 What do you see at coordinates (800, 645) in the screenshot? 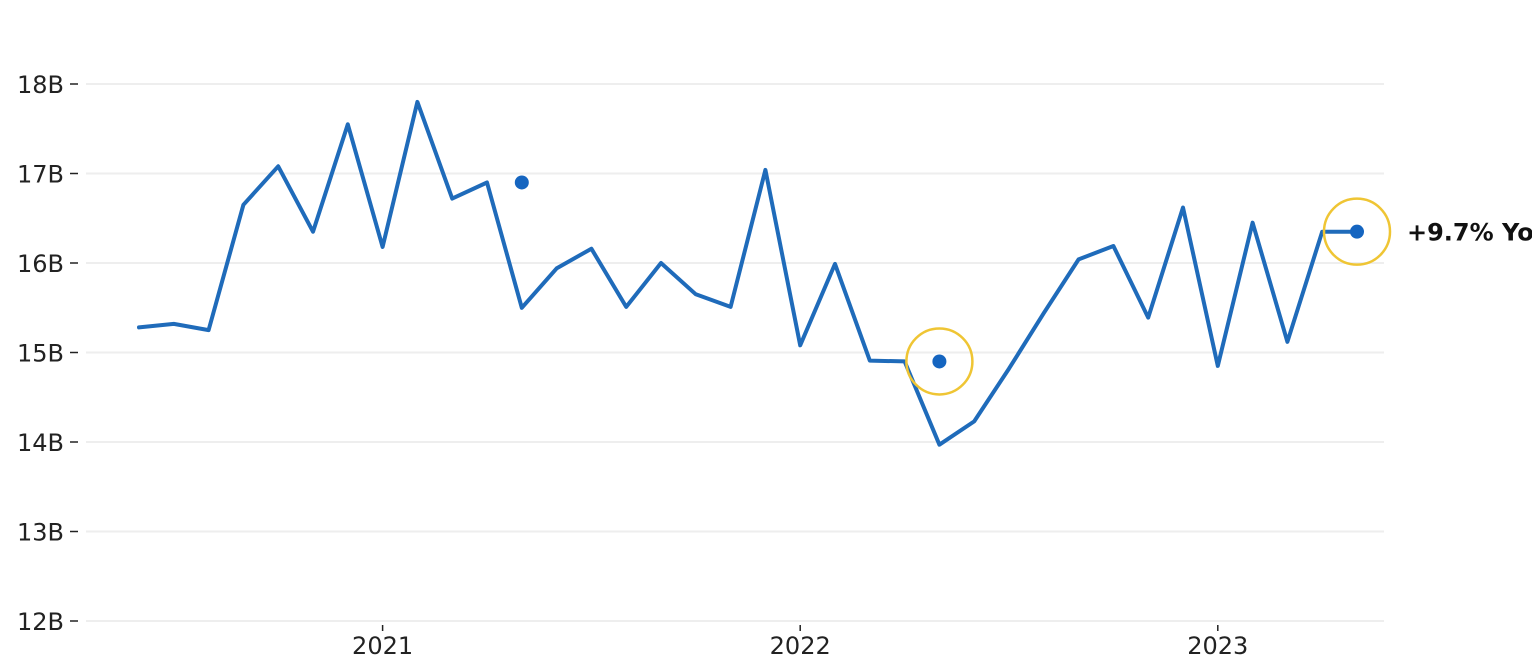
I see `x-tick-label: 2022` at bounding box center [800, 645].